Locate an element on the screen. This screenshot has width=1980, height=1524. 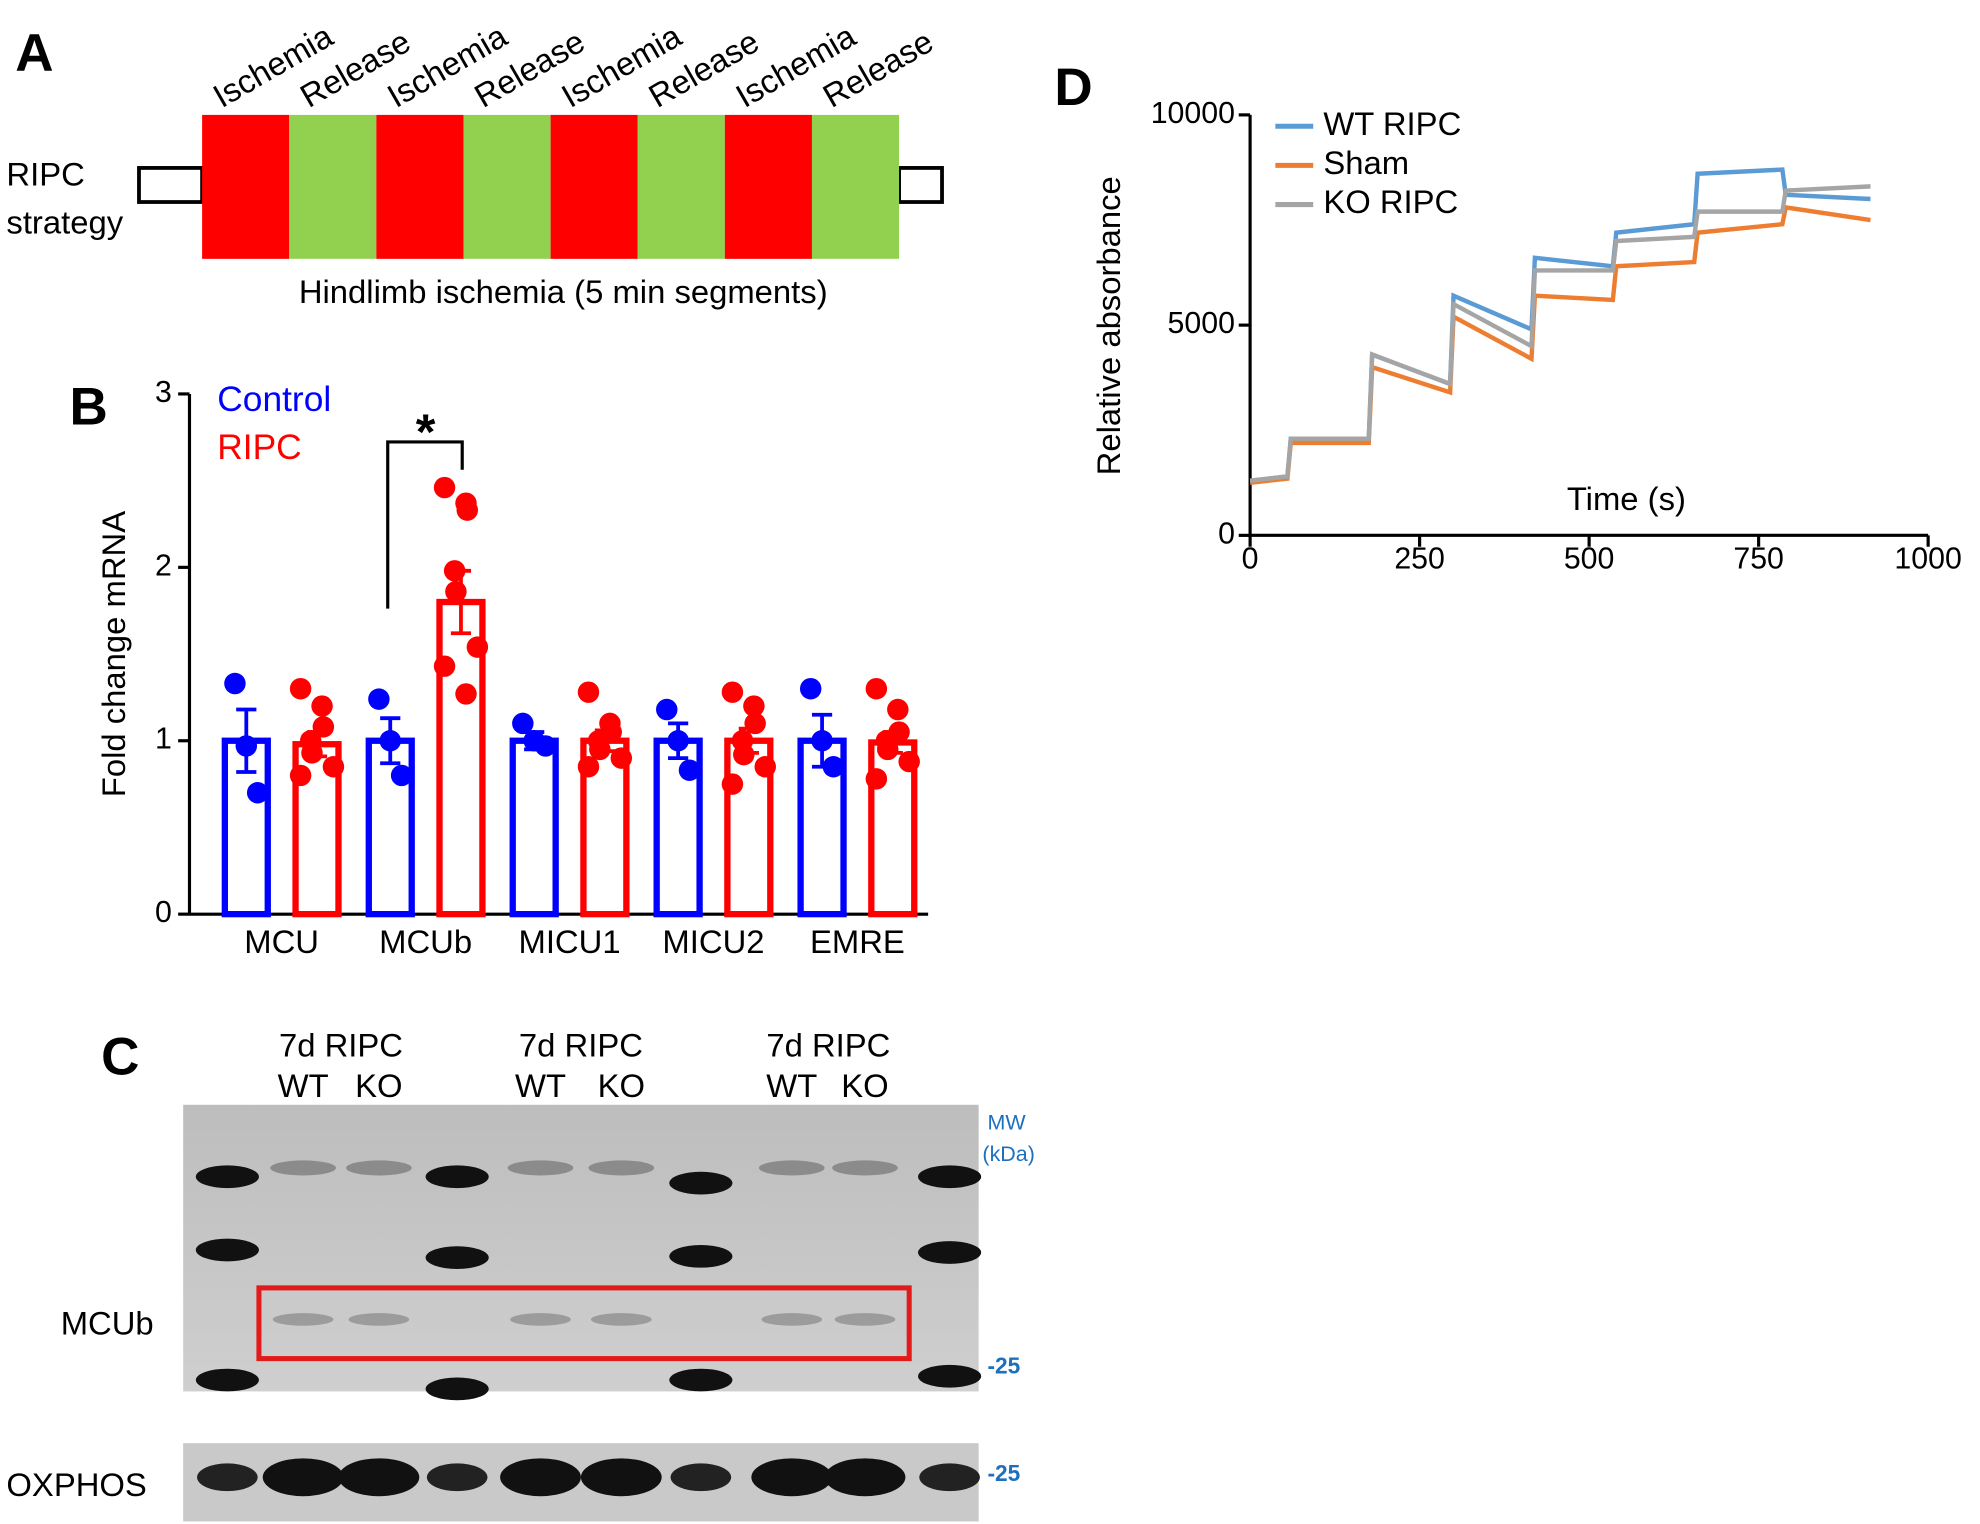
bands is located at coordinates (588, 1328).